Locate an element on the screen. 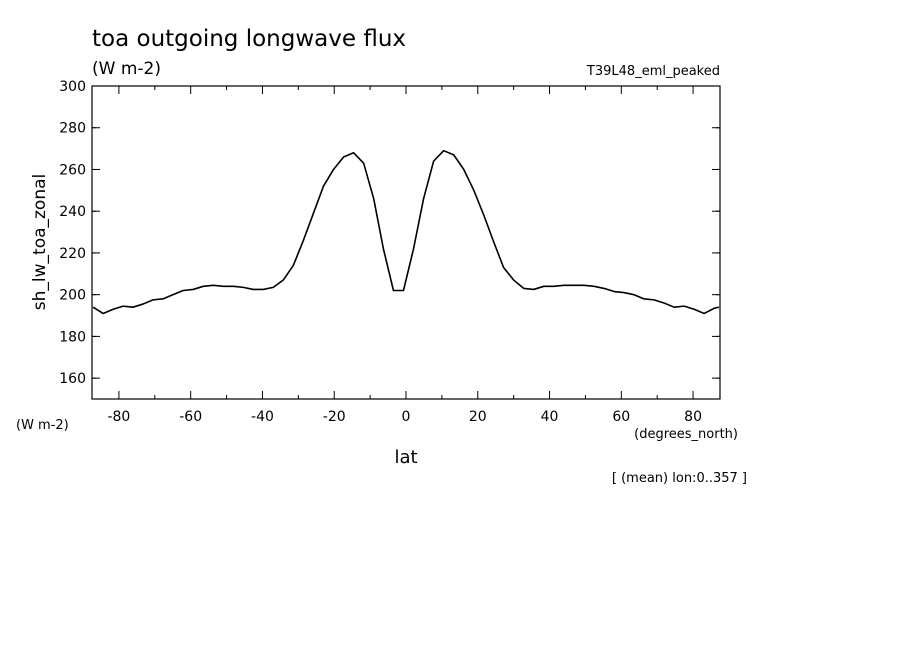  chart-title: toa outgoing longwave flux is located at coordinates (249, 39).